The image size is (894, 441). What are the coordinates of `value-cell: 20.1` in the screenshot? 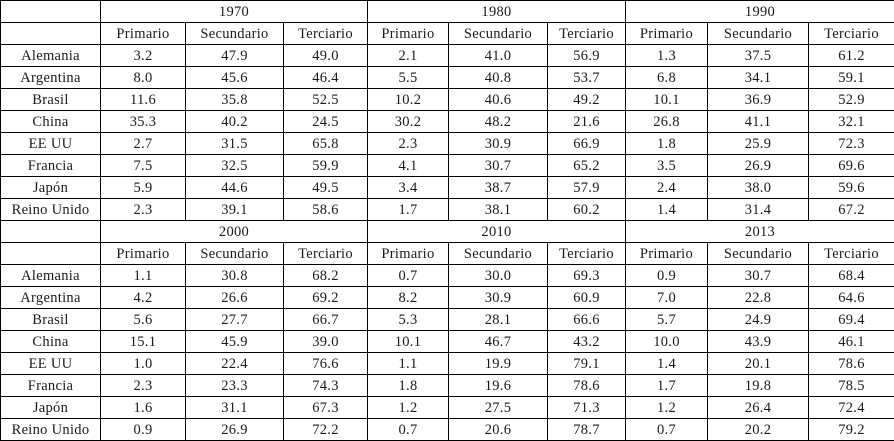 It's located at (758, 364).